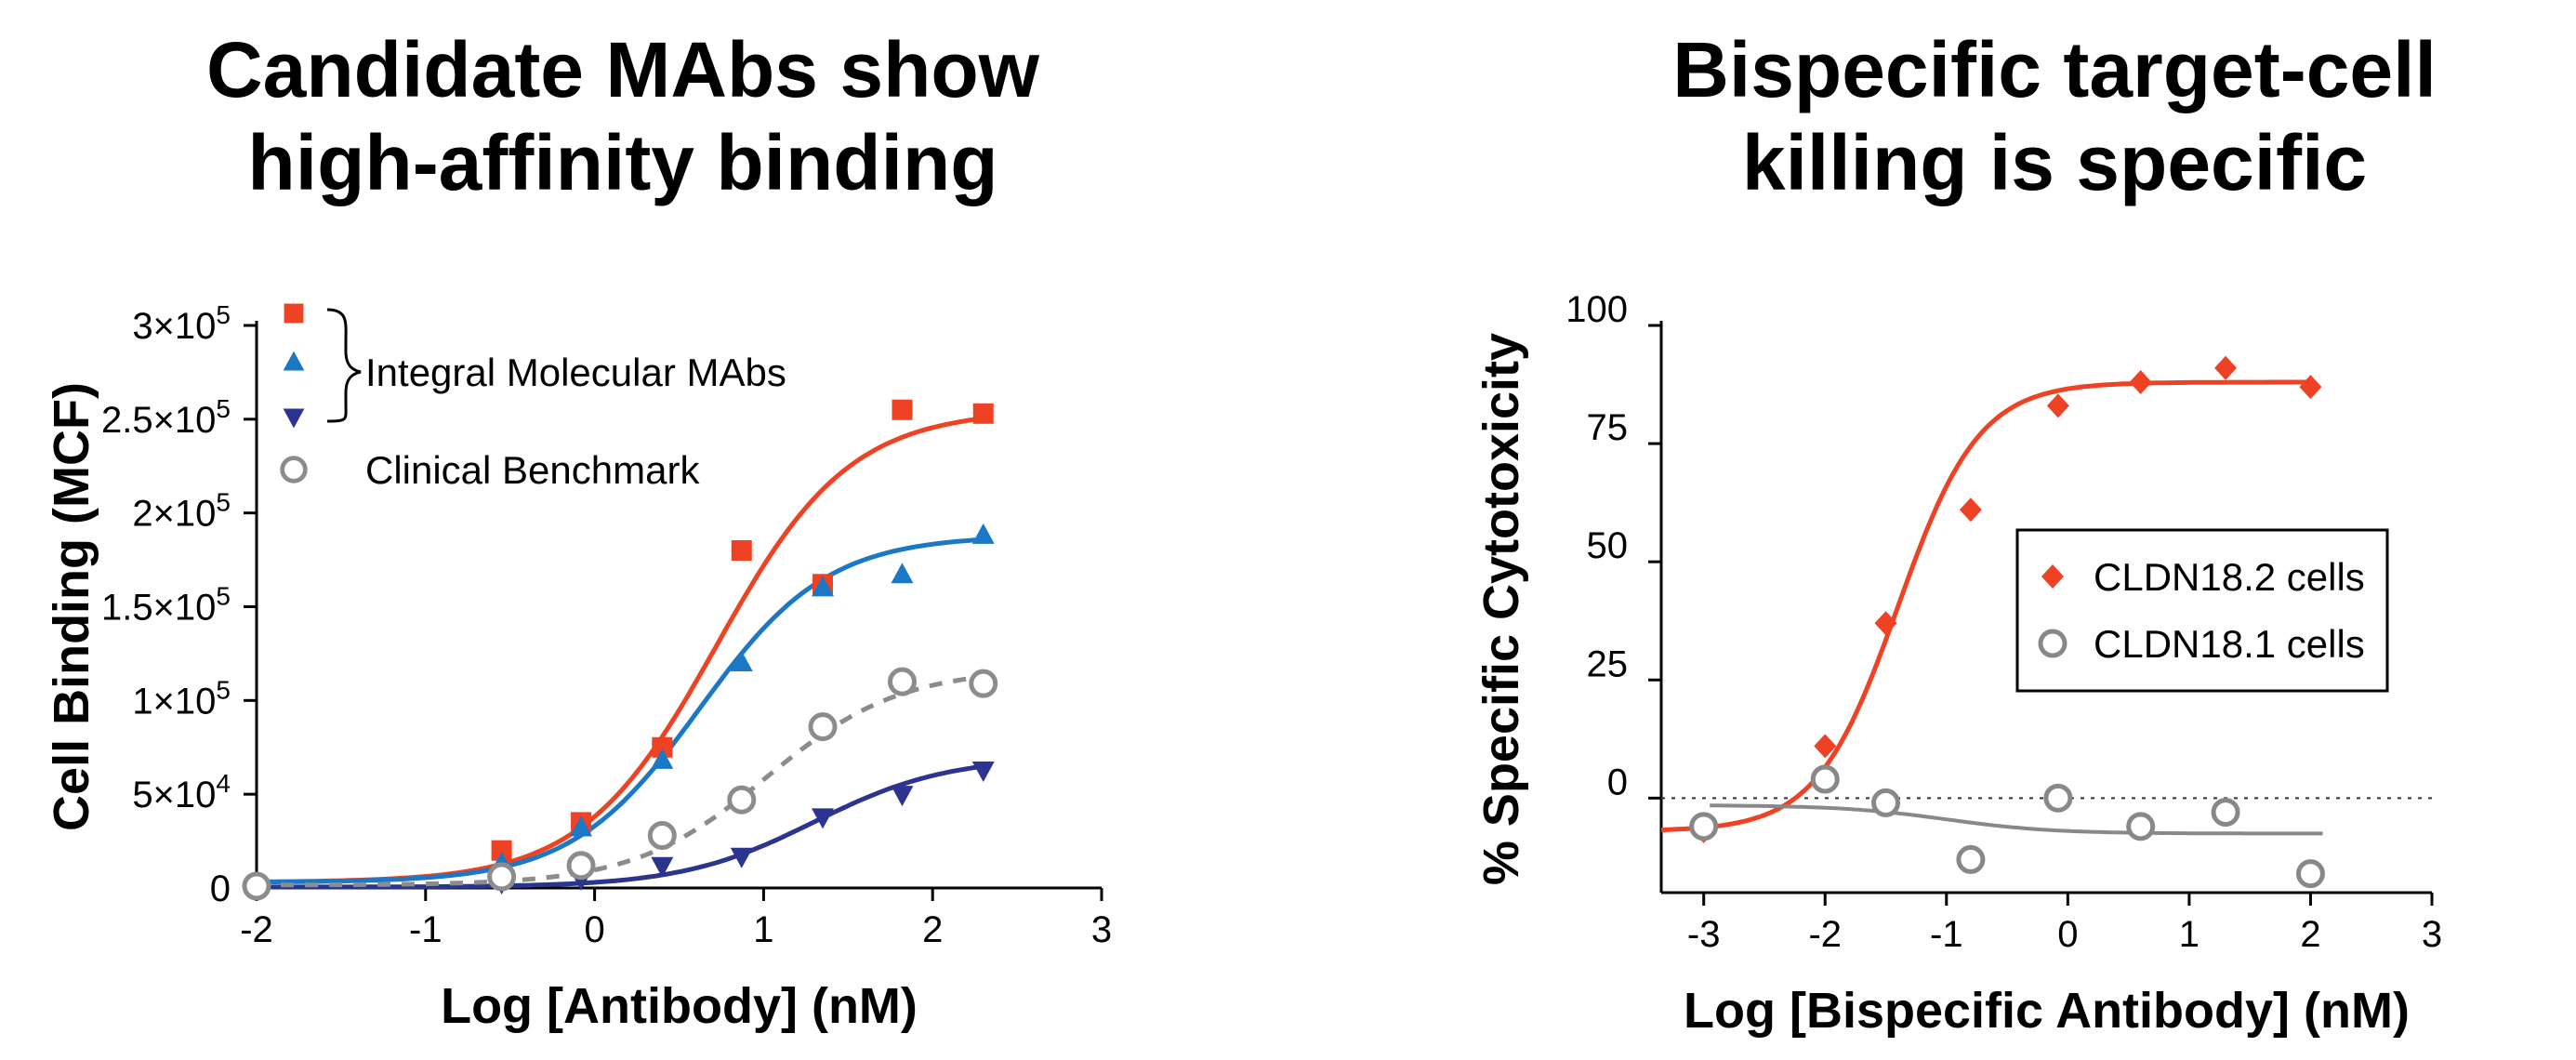  I want to click on y-tick-label: 2.5×10⁵, so click(166, 417).